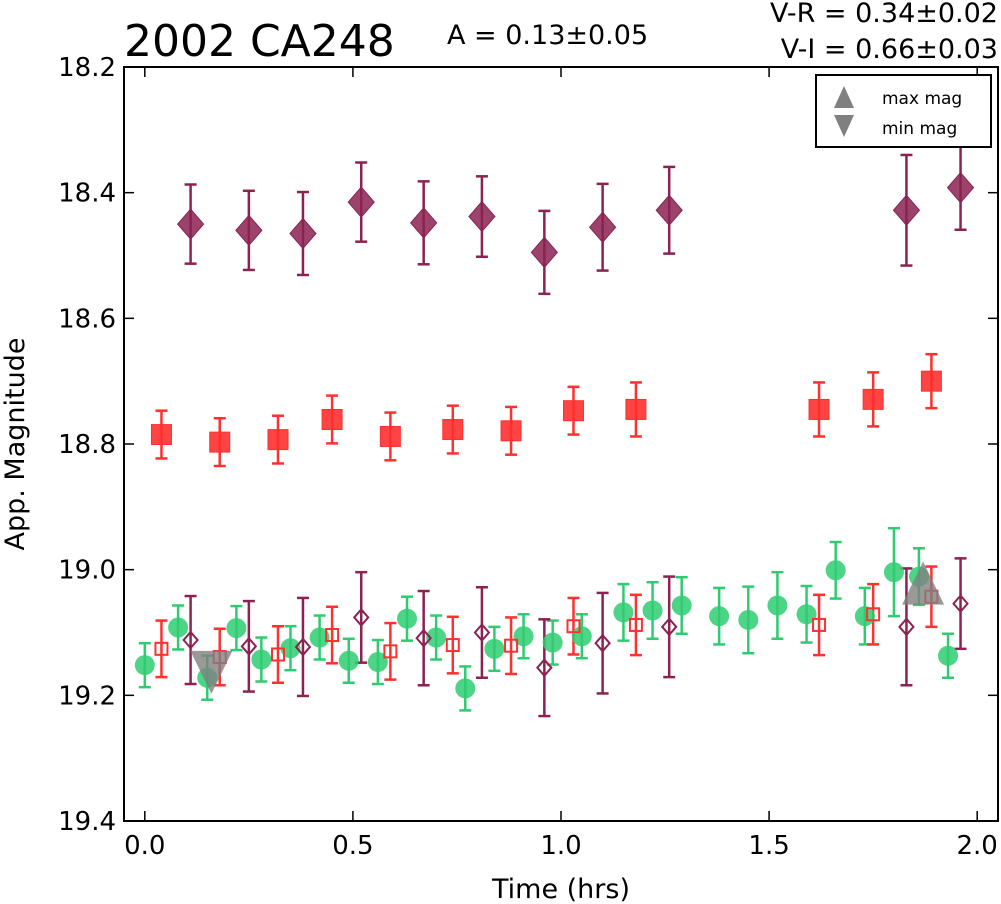 This screenshot has height=904, width=1001. I want to click on y-tick-label: 19.0, so click(87, 571).